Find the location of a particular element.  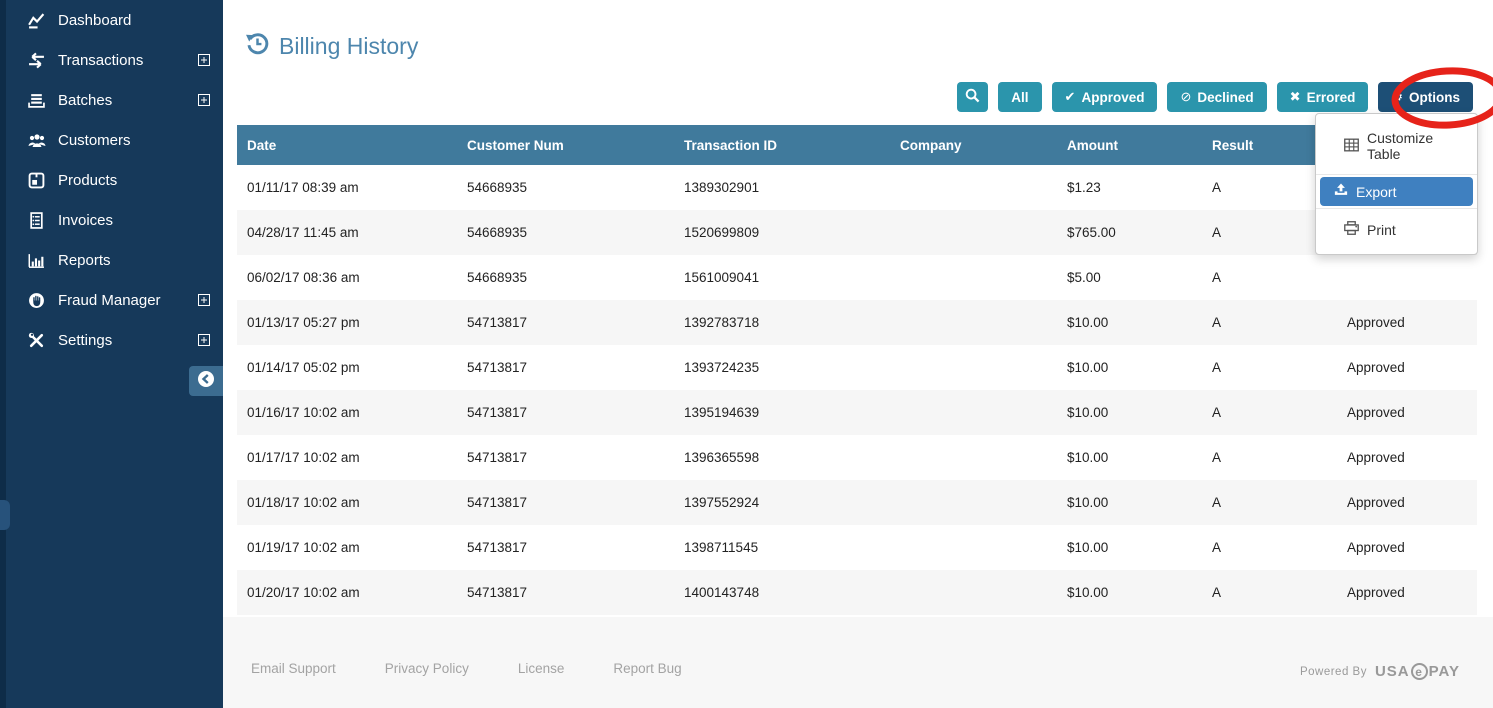

footer-link-email-support: Email Support is located at coordinates (293, 668).